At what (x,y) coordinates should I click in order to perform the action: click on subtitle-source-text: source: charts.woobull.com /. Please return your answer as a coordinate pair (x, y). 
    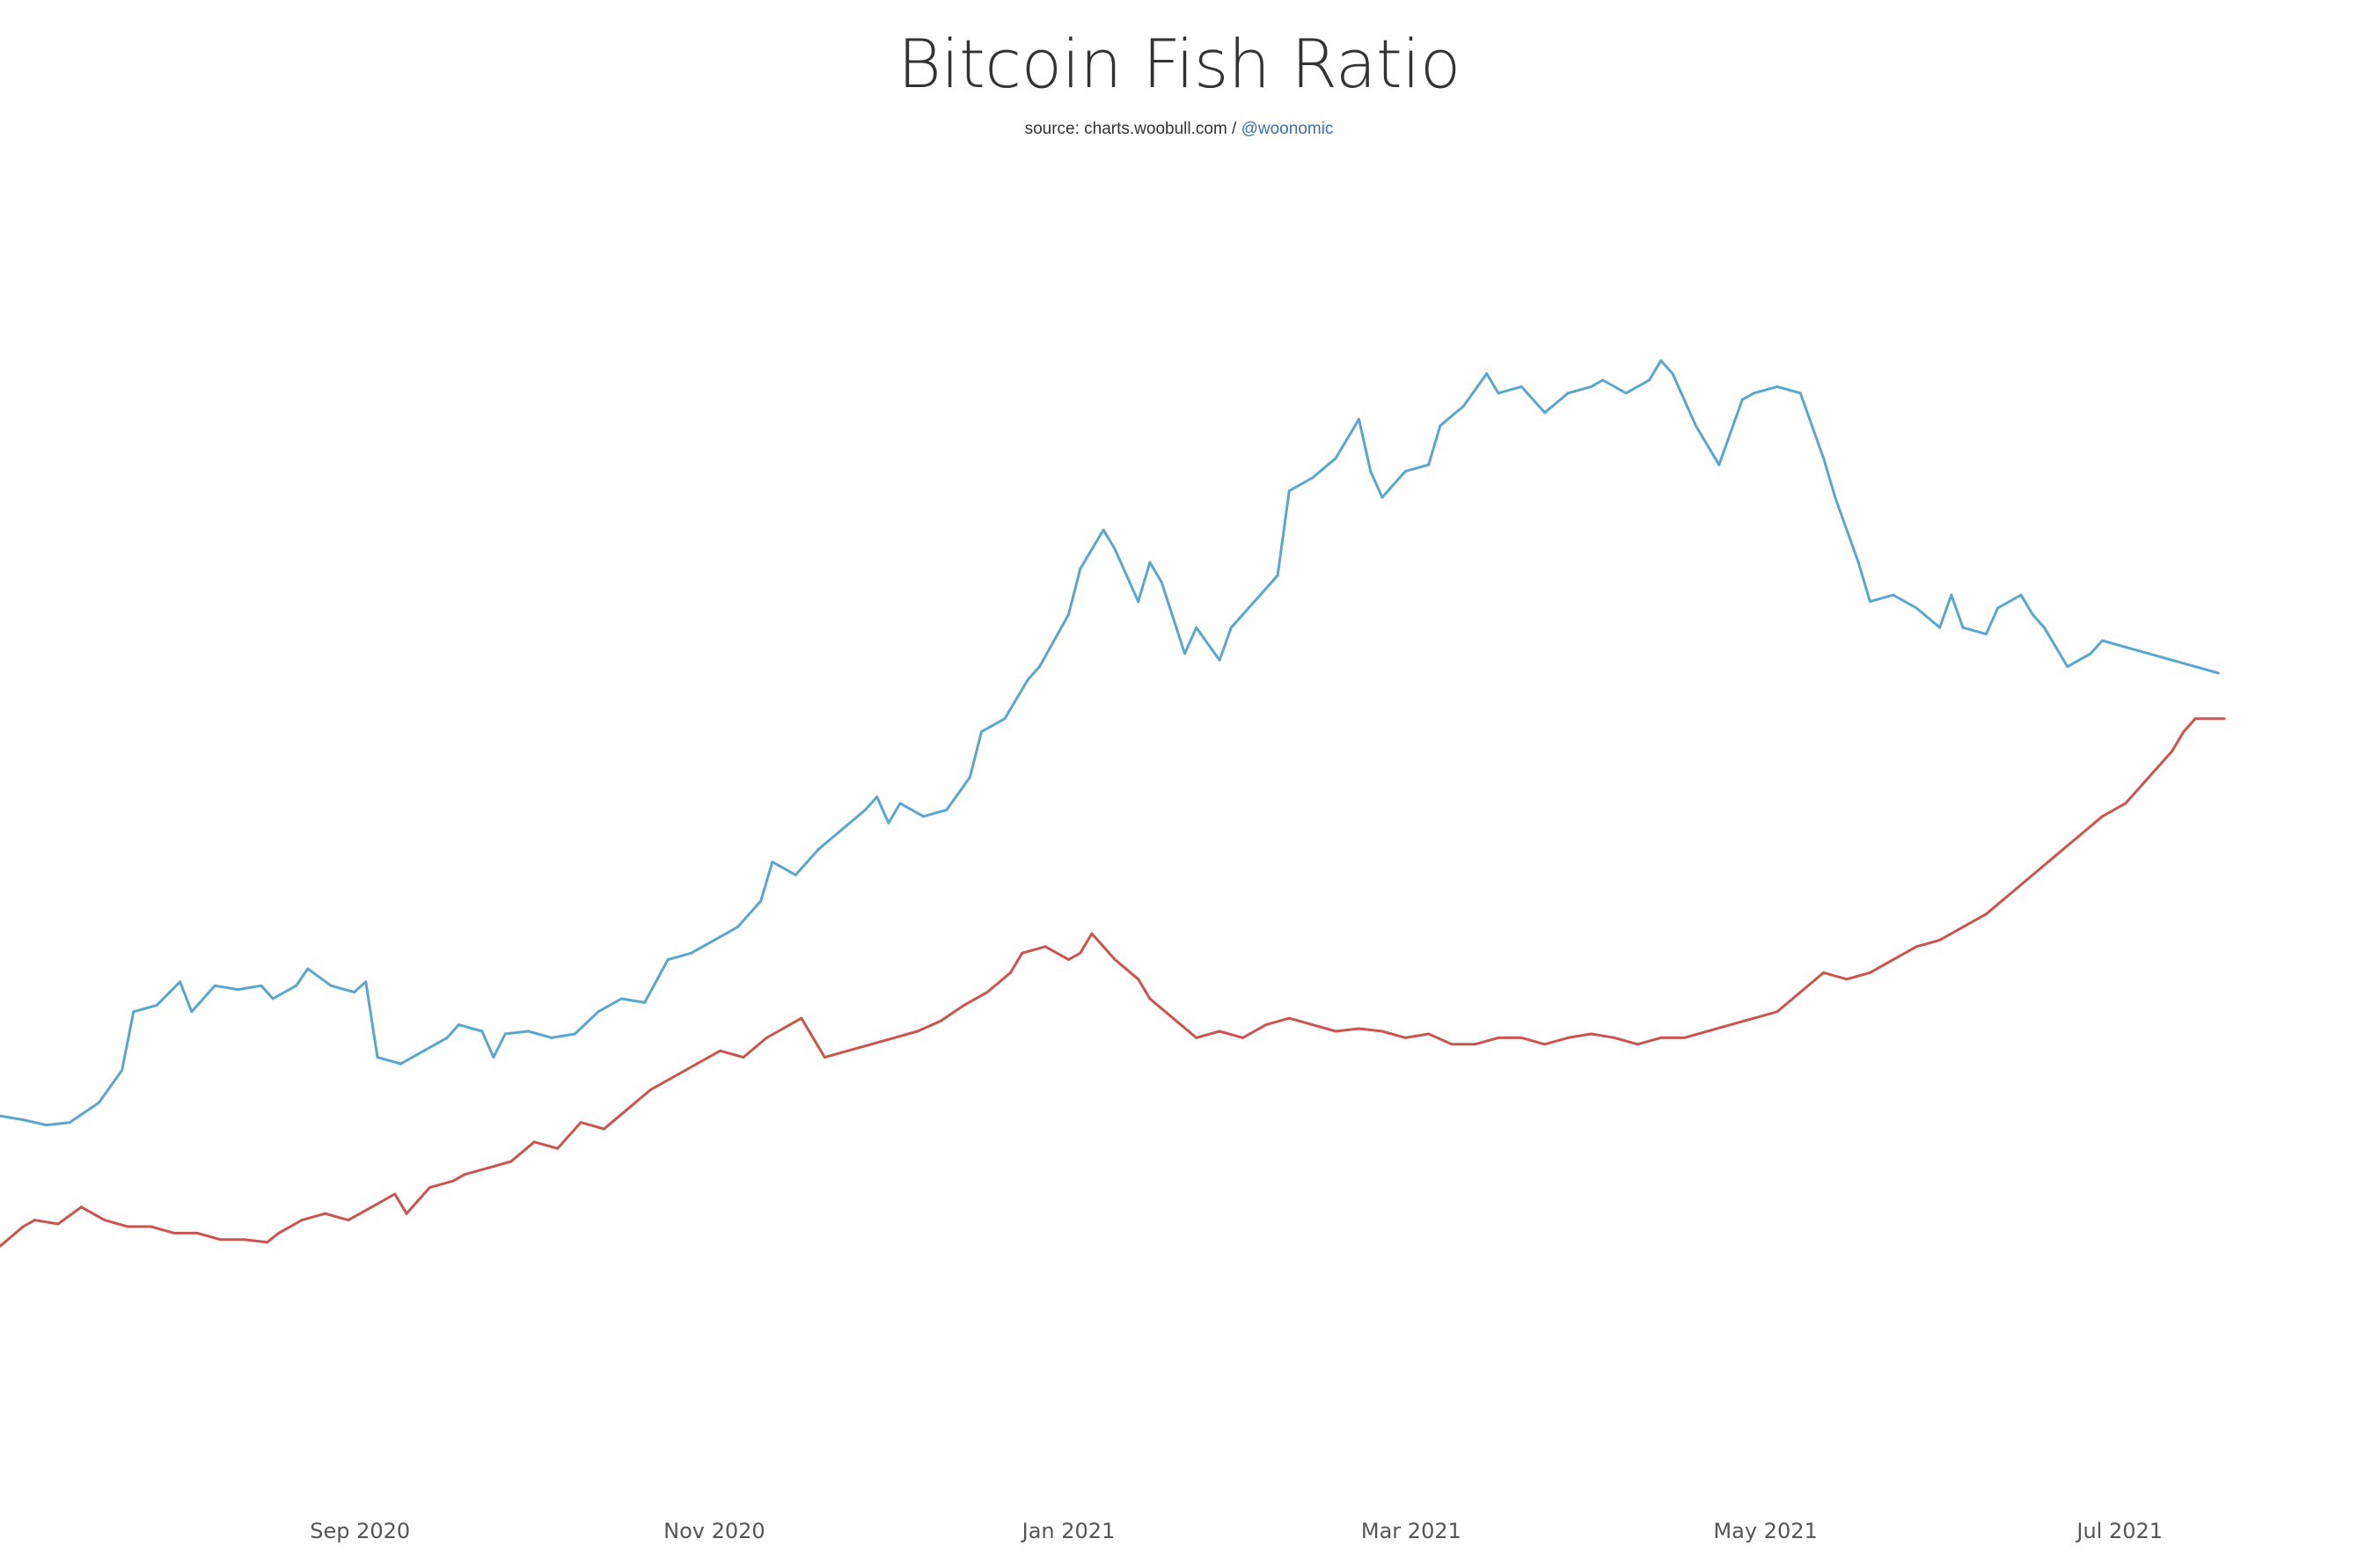
    Looking at the image, I should click on (1132, 129).